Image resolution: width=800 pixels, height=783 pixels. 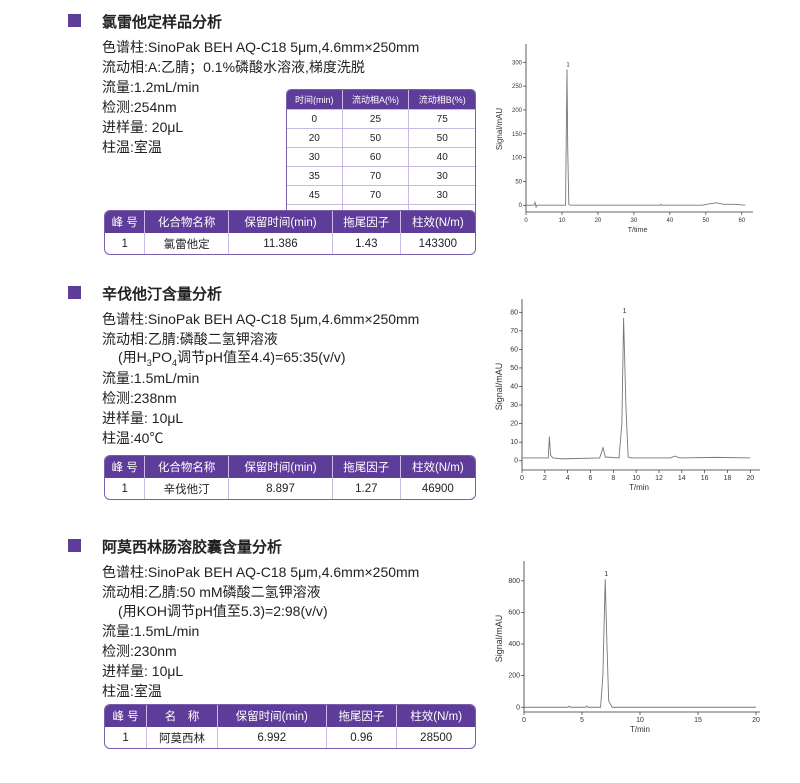 What do you see at coordinates (514, 442) in the screenshot?
I see `y-tick-label: 10` at bounding box center [514, 442].